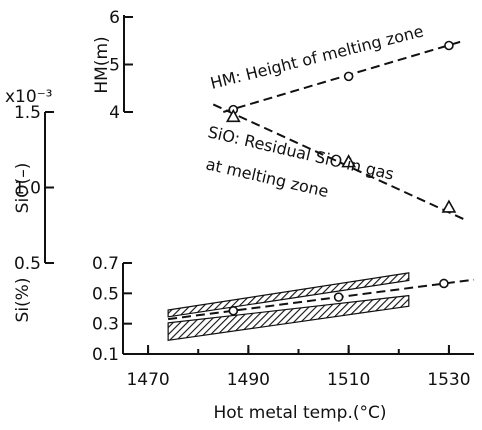 The image size is (482, 430). Describe the element at coordinates (147, 380) in the screenshot. I see `x-tick-label: 1470` at that location.